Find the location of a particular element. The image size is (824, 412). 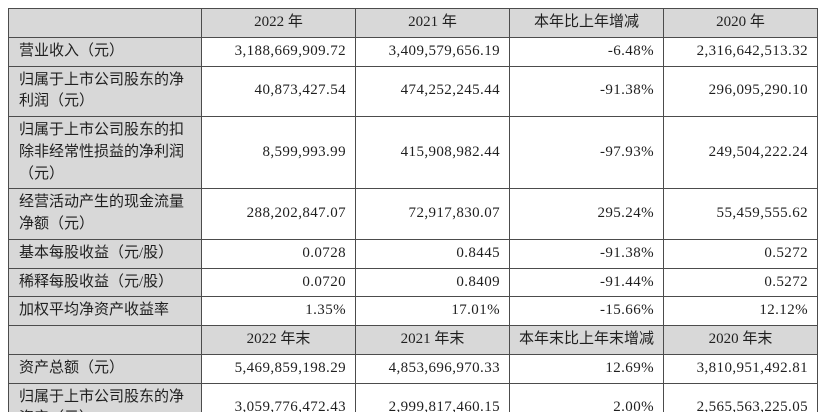

cell-value: 288,202,847.07 is located at coordinates (278, 214).